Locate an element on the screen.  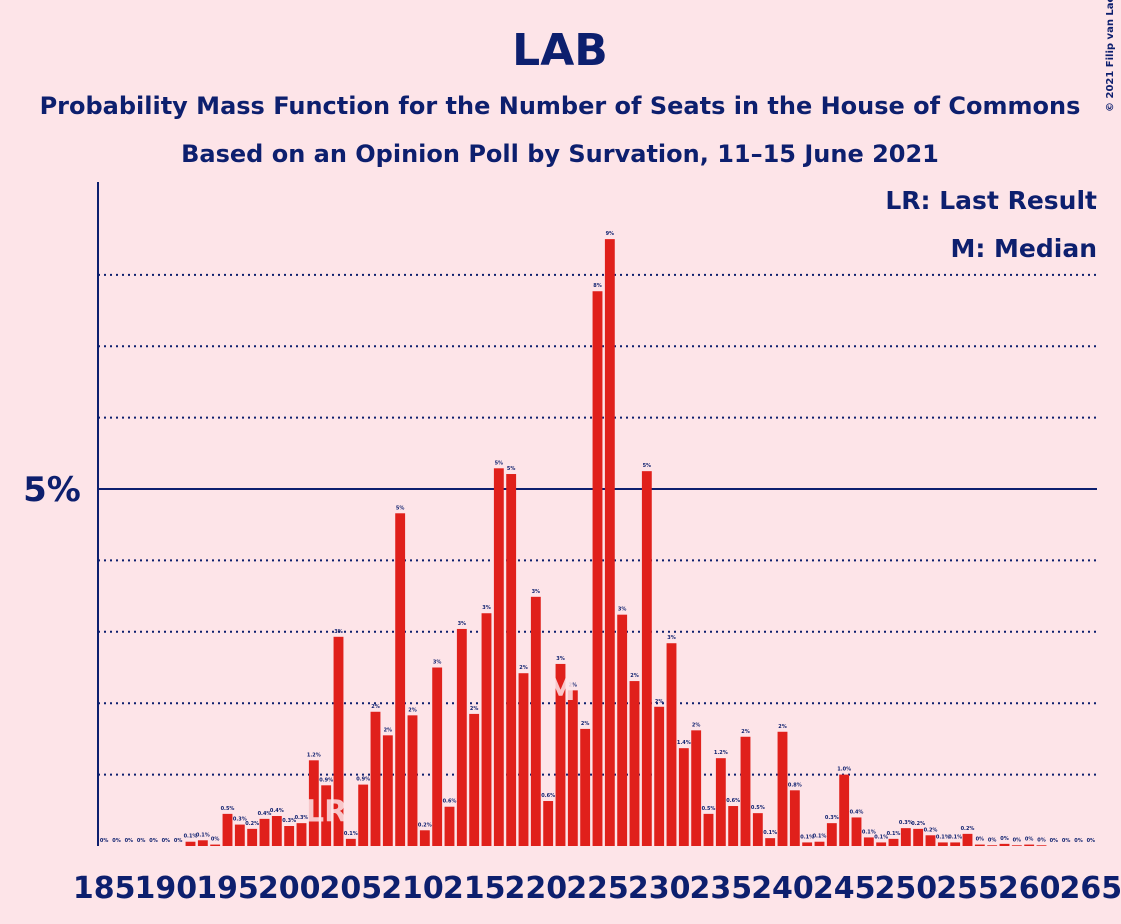
x-tick-label: 220 is located at coordinates (536, 888).